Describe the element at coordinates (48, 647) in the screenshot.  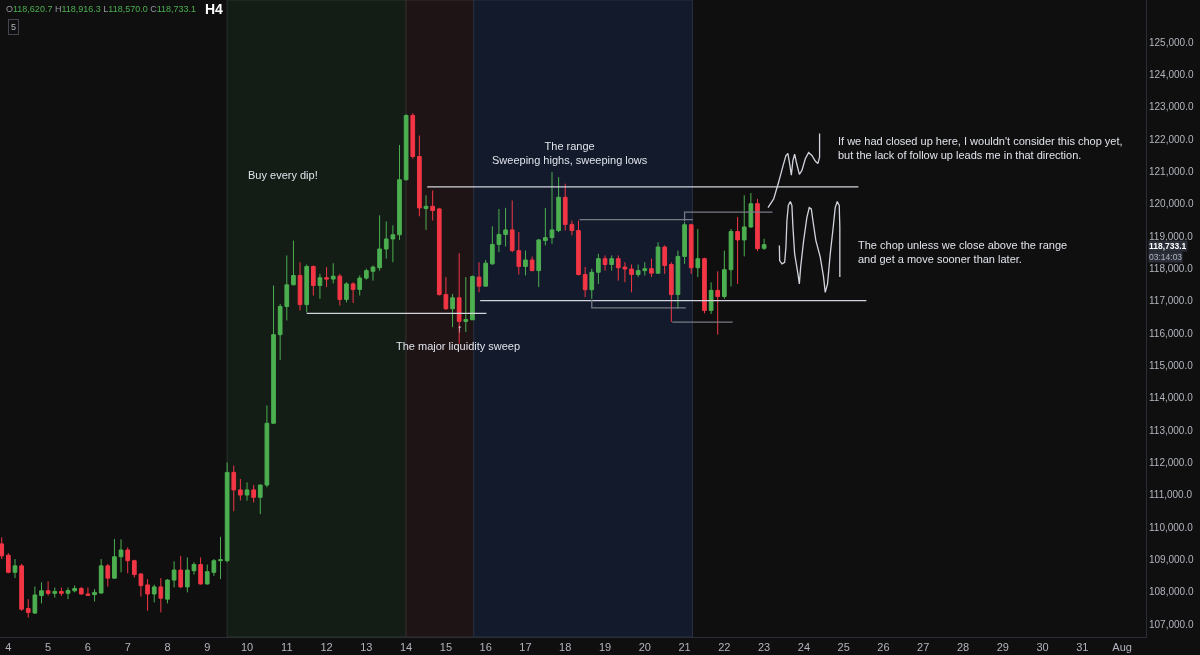
I see `x-tick-label: 5` at that location.